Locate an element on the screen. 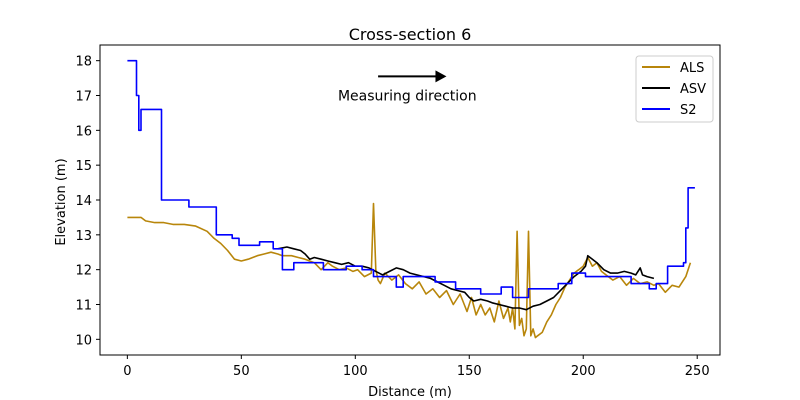  chart-title: Cross-section 6 is located at coordinates (410, 34).